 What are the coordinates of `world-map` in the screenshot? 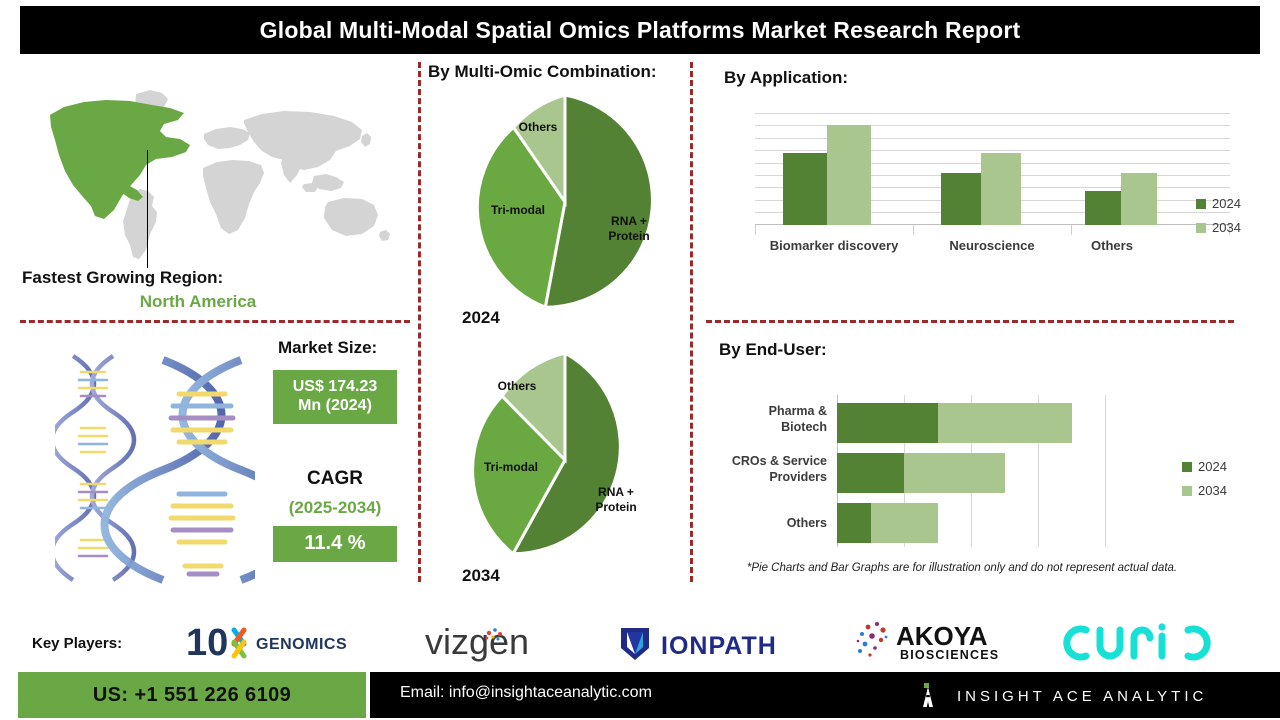 It's located at (218, 175).